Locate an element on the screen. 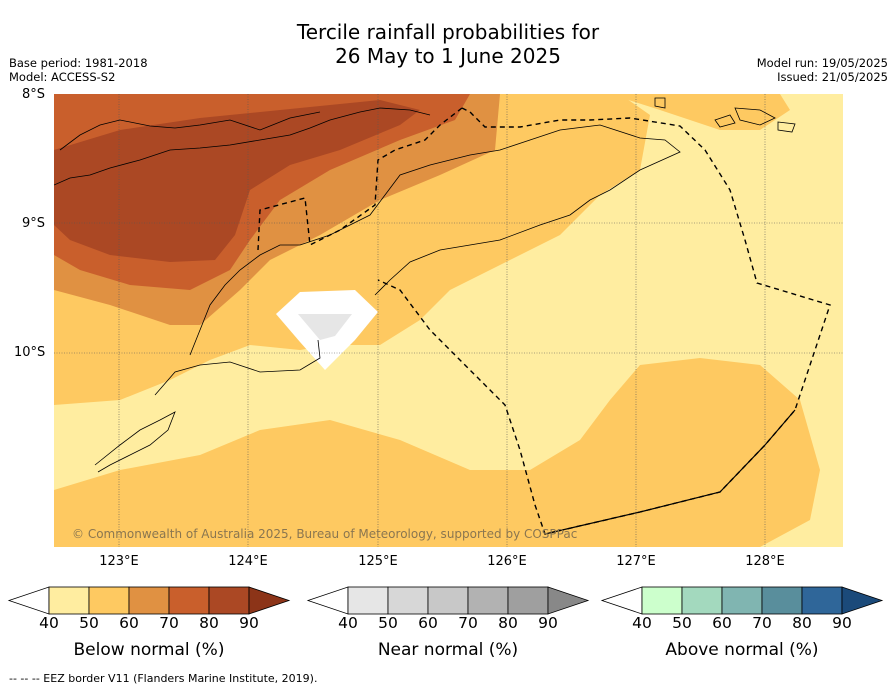 This screenshot has height=690, width=896. lat-label: 8°S is located at coordinates (34, 94).